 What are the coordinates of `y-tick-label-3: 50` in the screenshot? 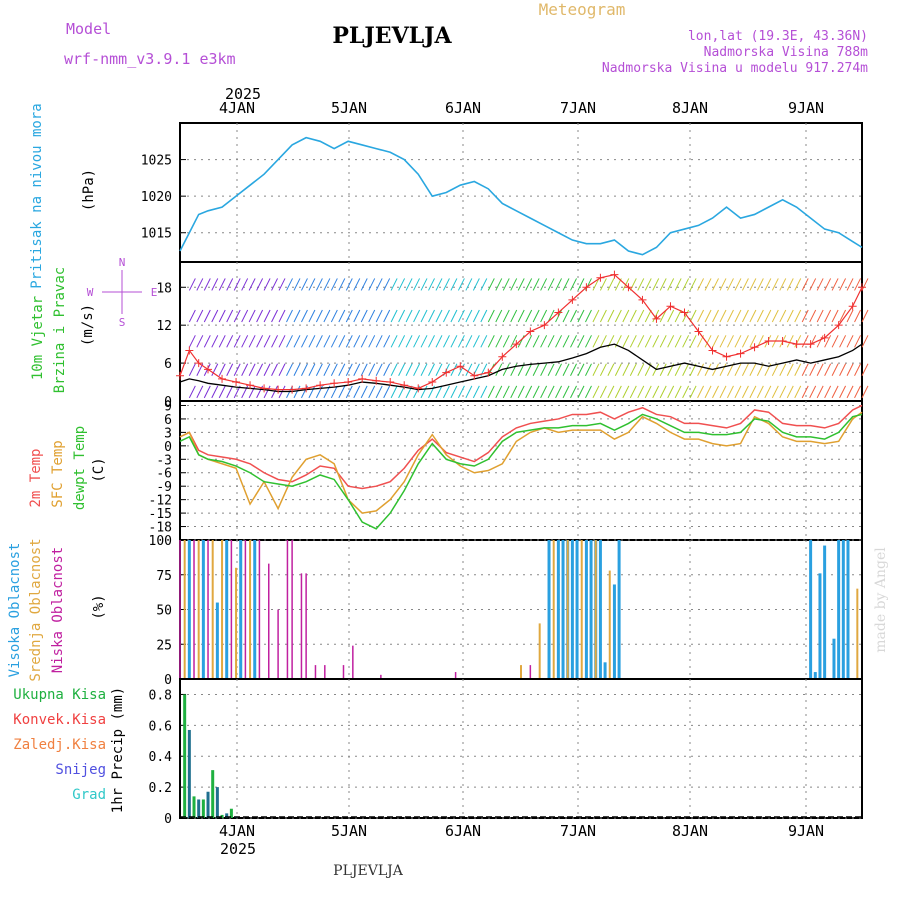 It's located at (164, 611).